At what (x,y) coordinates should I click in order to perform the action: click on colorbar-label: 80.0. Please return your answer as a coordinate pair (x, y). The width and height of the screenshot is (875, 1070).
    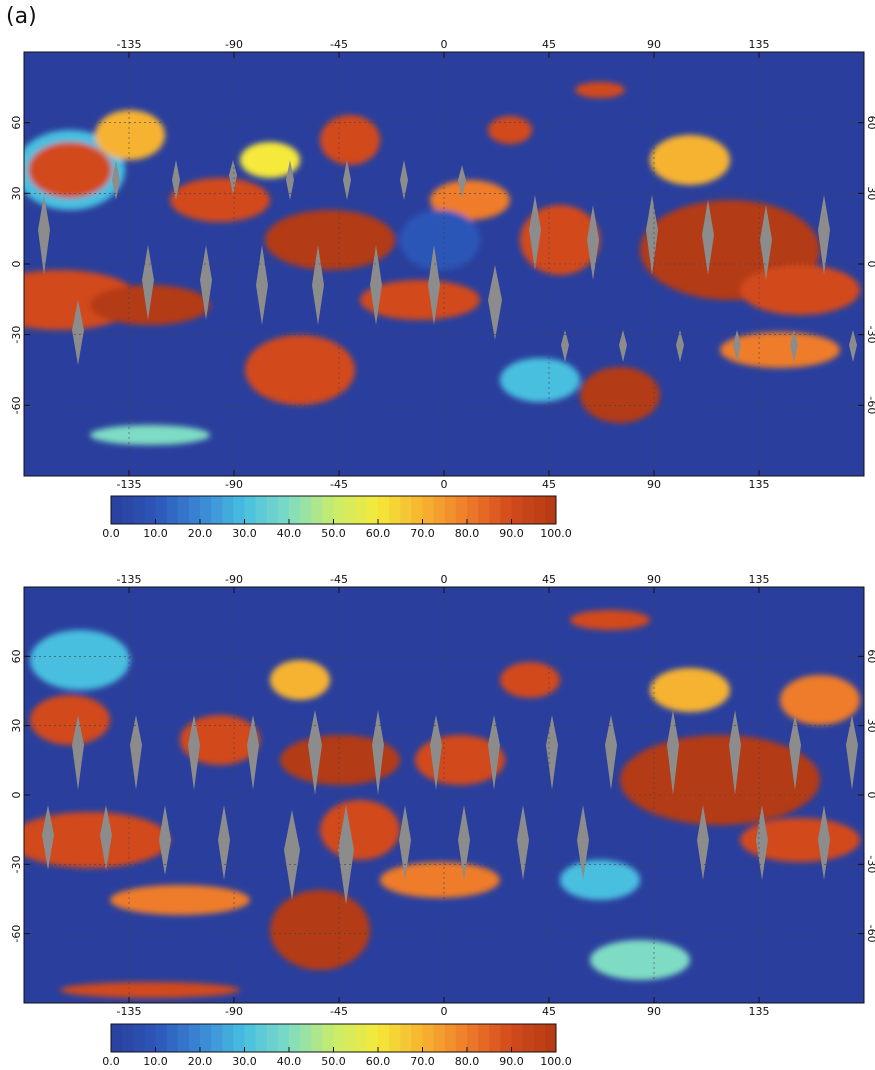
    Looking at the image, I should click on (467, 533).